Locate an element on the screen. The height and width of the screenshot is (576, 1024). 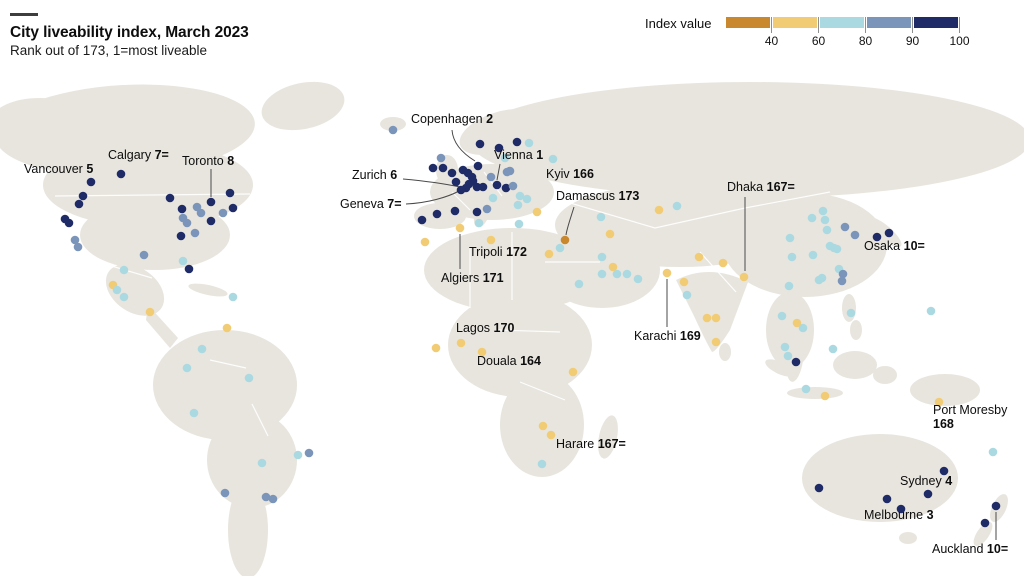
city-name: Algiers is located at coordinates (460, 278).